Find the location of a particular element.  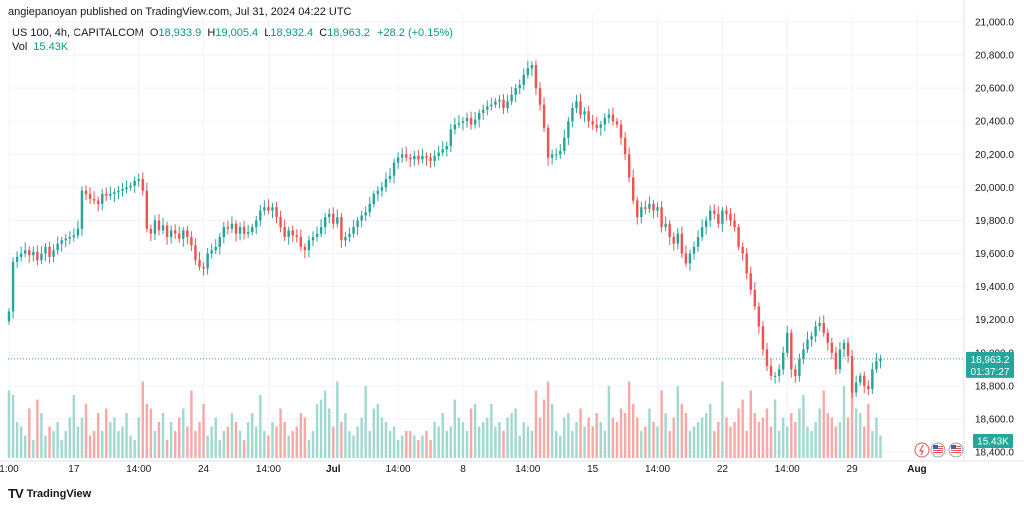

price-tag is located at coordinates (990, 364).